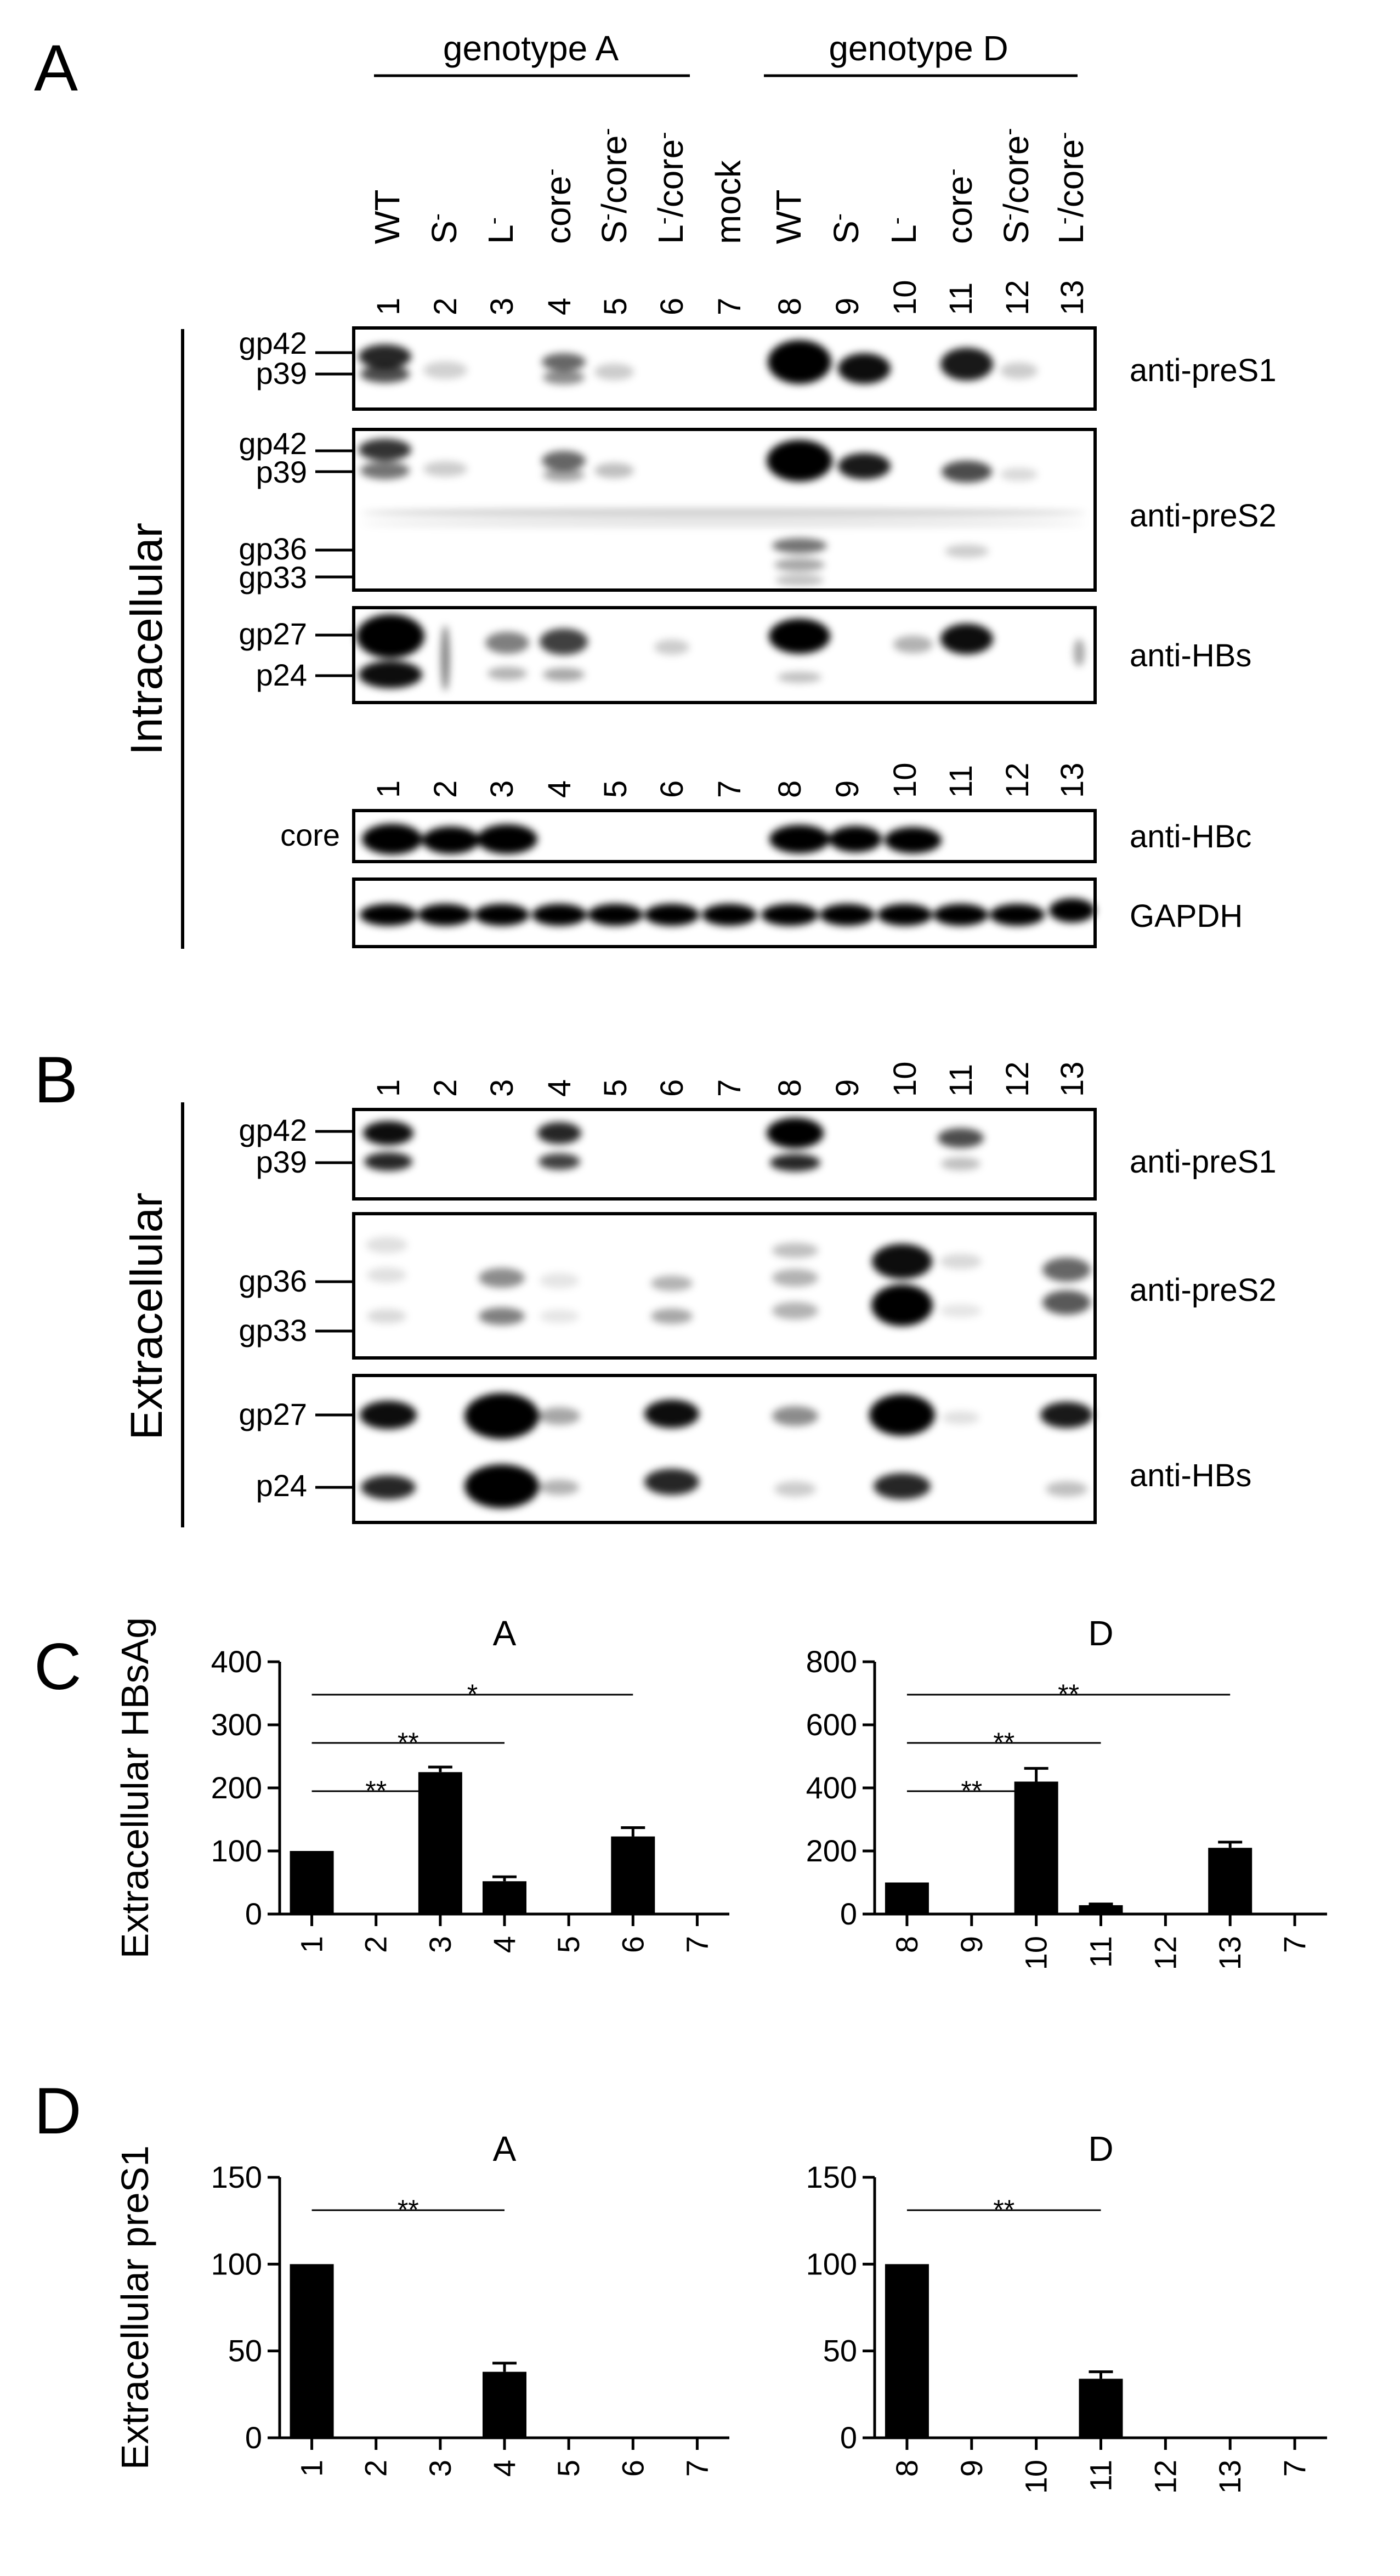 This screenshot has height=2576, width=1400. I want to click on lane-number: 10, so click(905, 297).